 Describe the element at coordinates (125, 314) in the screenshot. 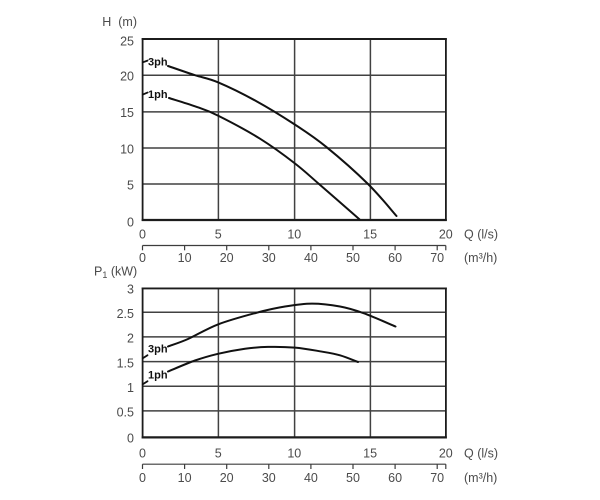

I see `svg-text: 2.5` at that location.